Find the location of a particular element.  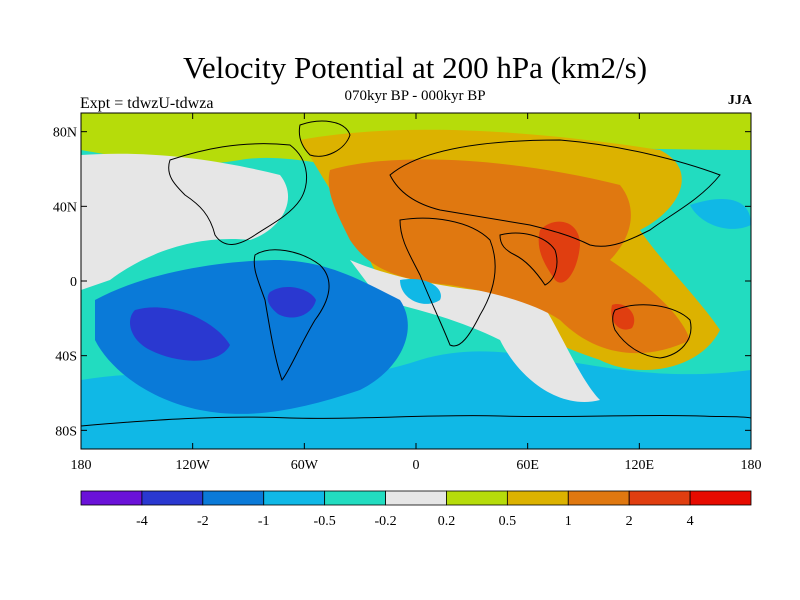

field-cyan-pacific is located at coordinates (720, 214).